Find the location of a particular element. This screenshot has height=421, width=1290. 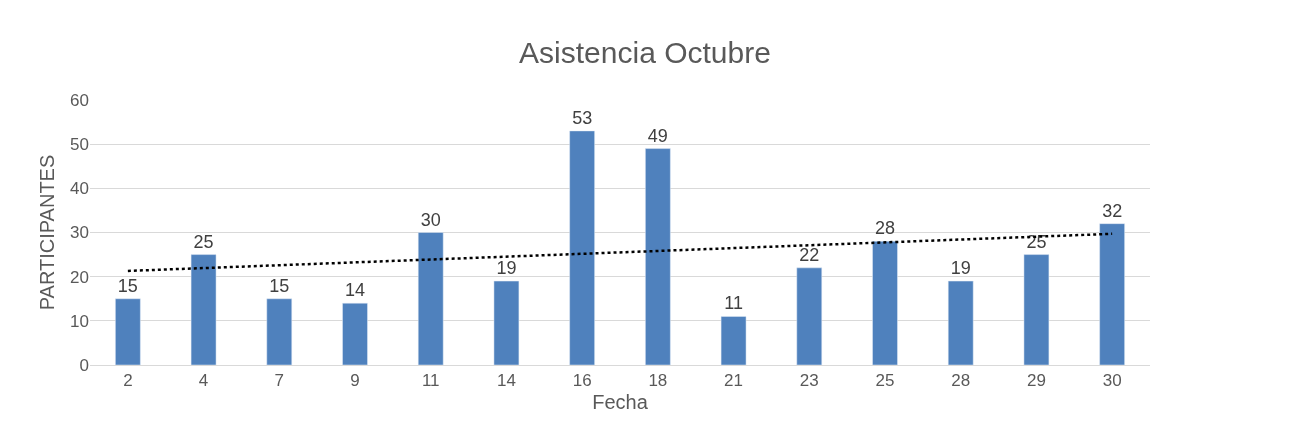

data-label: 11 is located at coordinates (733, 303).